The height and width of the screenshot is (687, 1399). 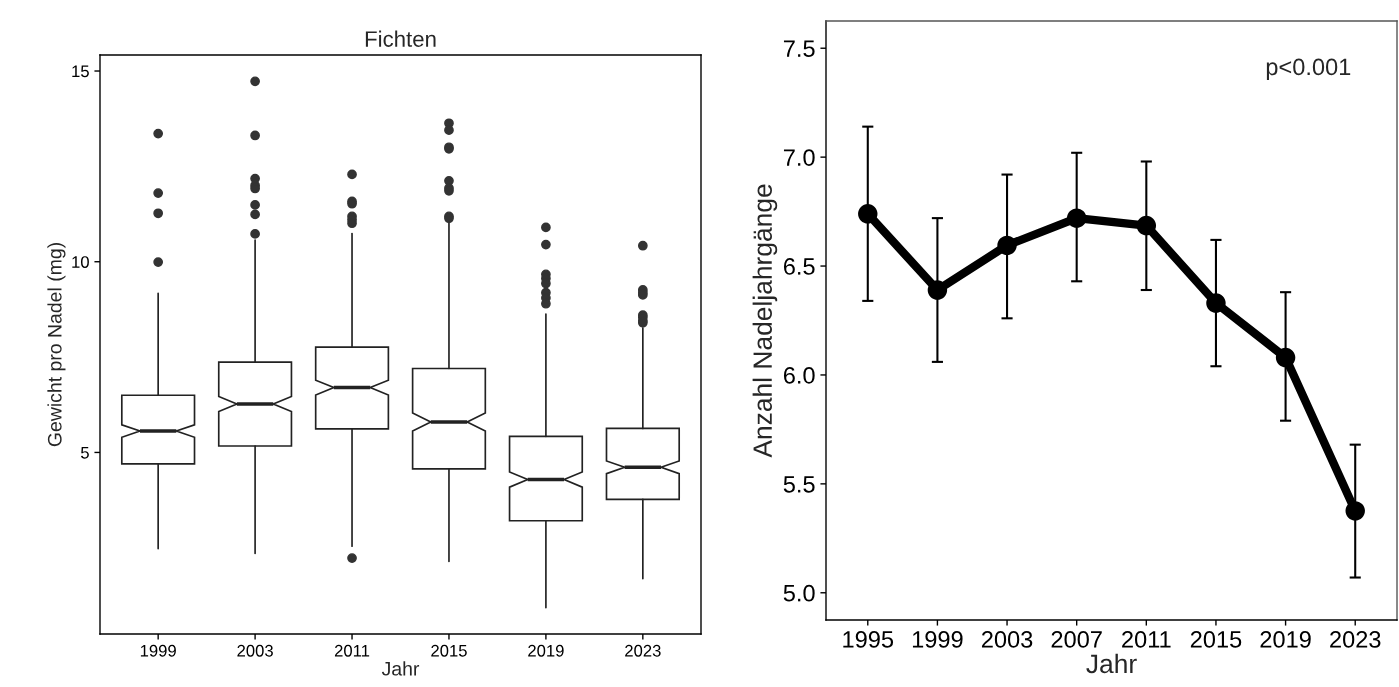 I want to click on y-tick-label: 10, so click(x=80, y=262).